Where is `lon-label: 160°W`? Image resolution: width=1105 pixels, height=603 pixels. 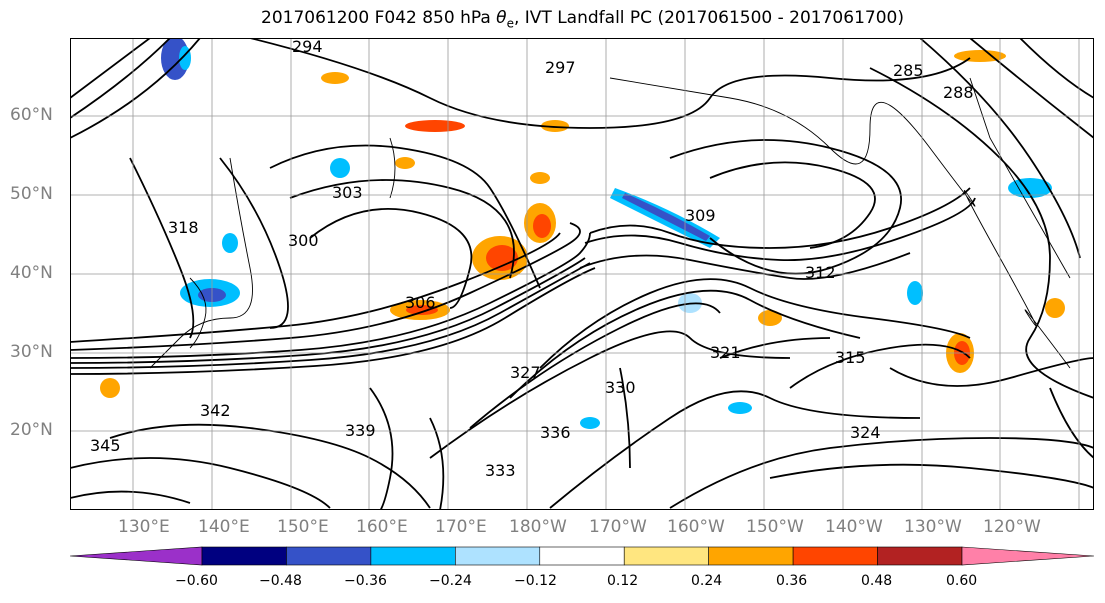
lon-label: 160°W is located at coordinates (696, 527).